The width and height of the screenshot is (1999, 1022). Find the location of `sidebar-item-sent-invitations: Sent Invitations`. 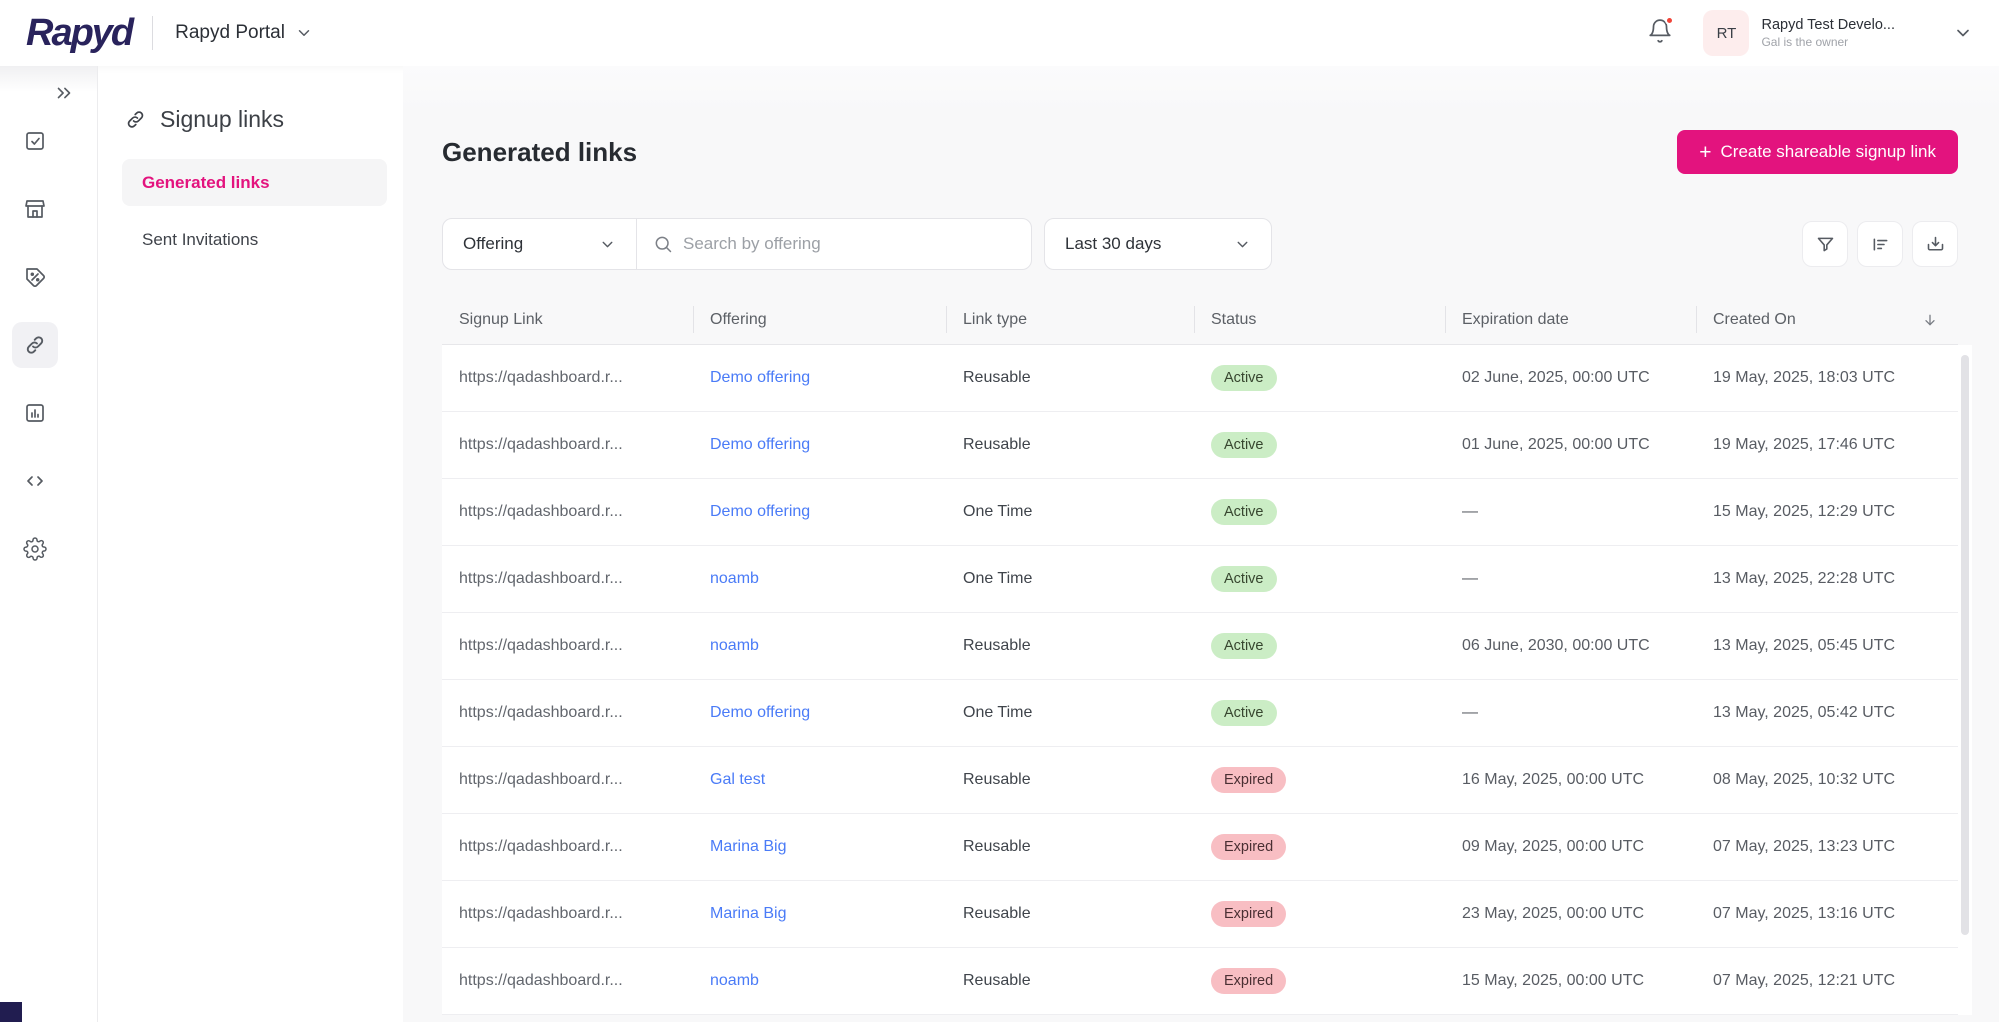

sidebar-item-sent-invitations: Sent Invitations is located at coordinates (200, 239).